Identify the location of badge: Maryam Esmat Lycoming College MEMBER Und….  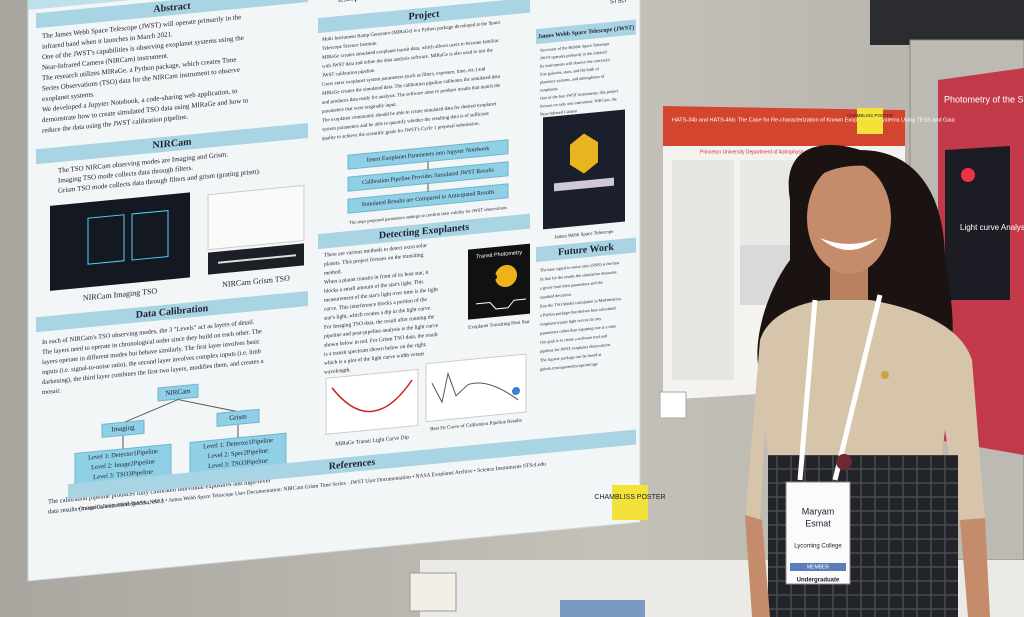
(818, 533).